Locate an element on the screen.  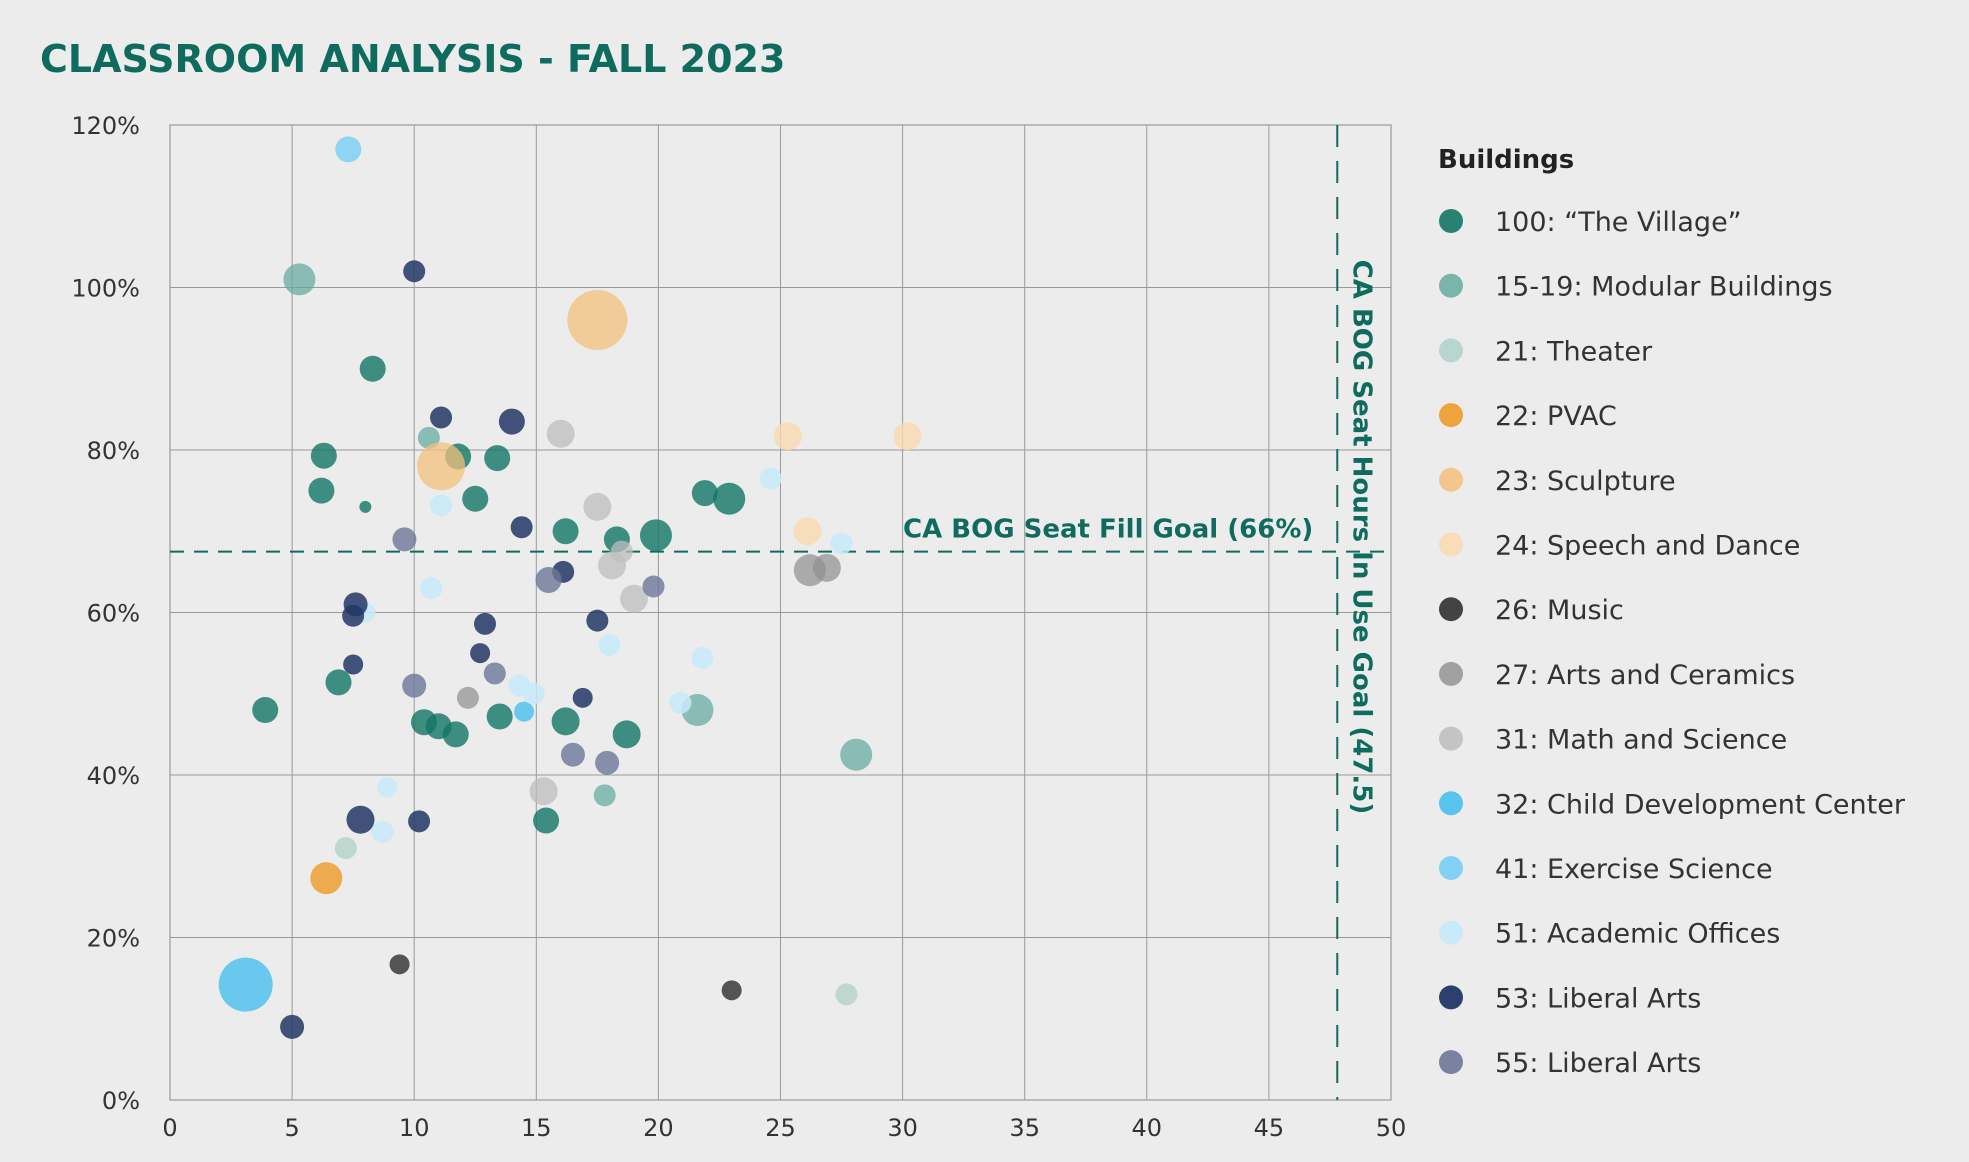
legend-label: 23: Sculpture is located at coordinates (1585, 481).